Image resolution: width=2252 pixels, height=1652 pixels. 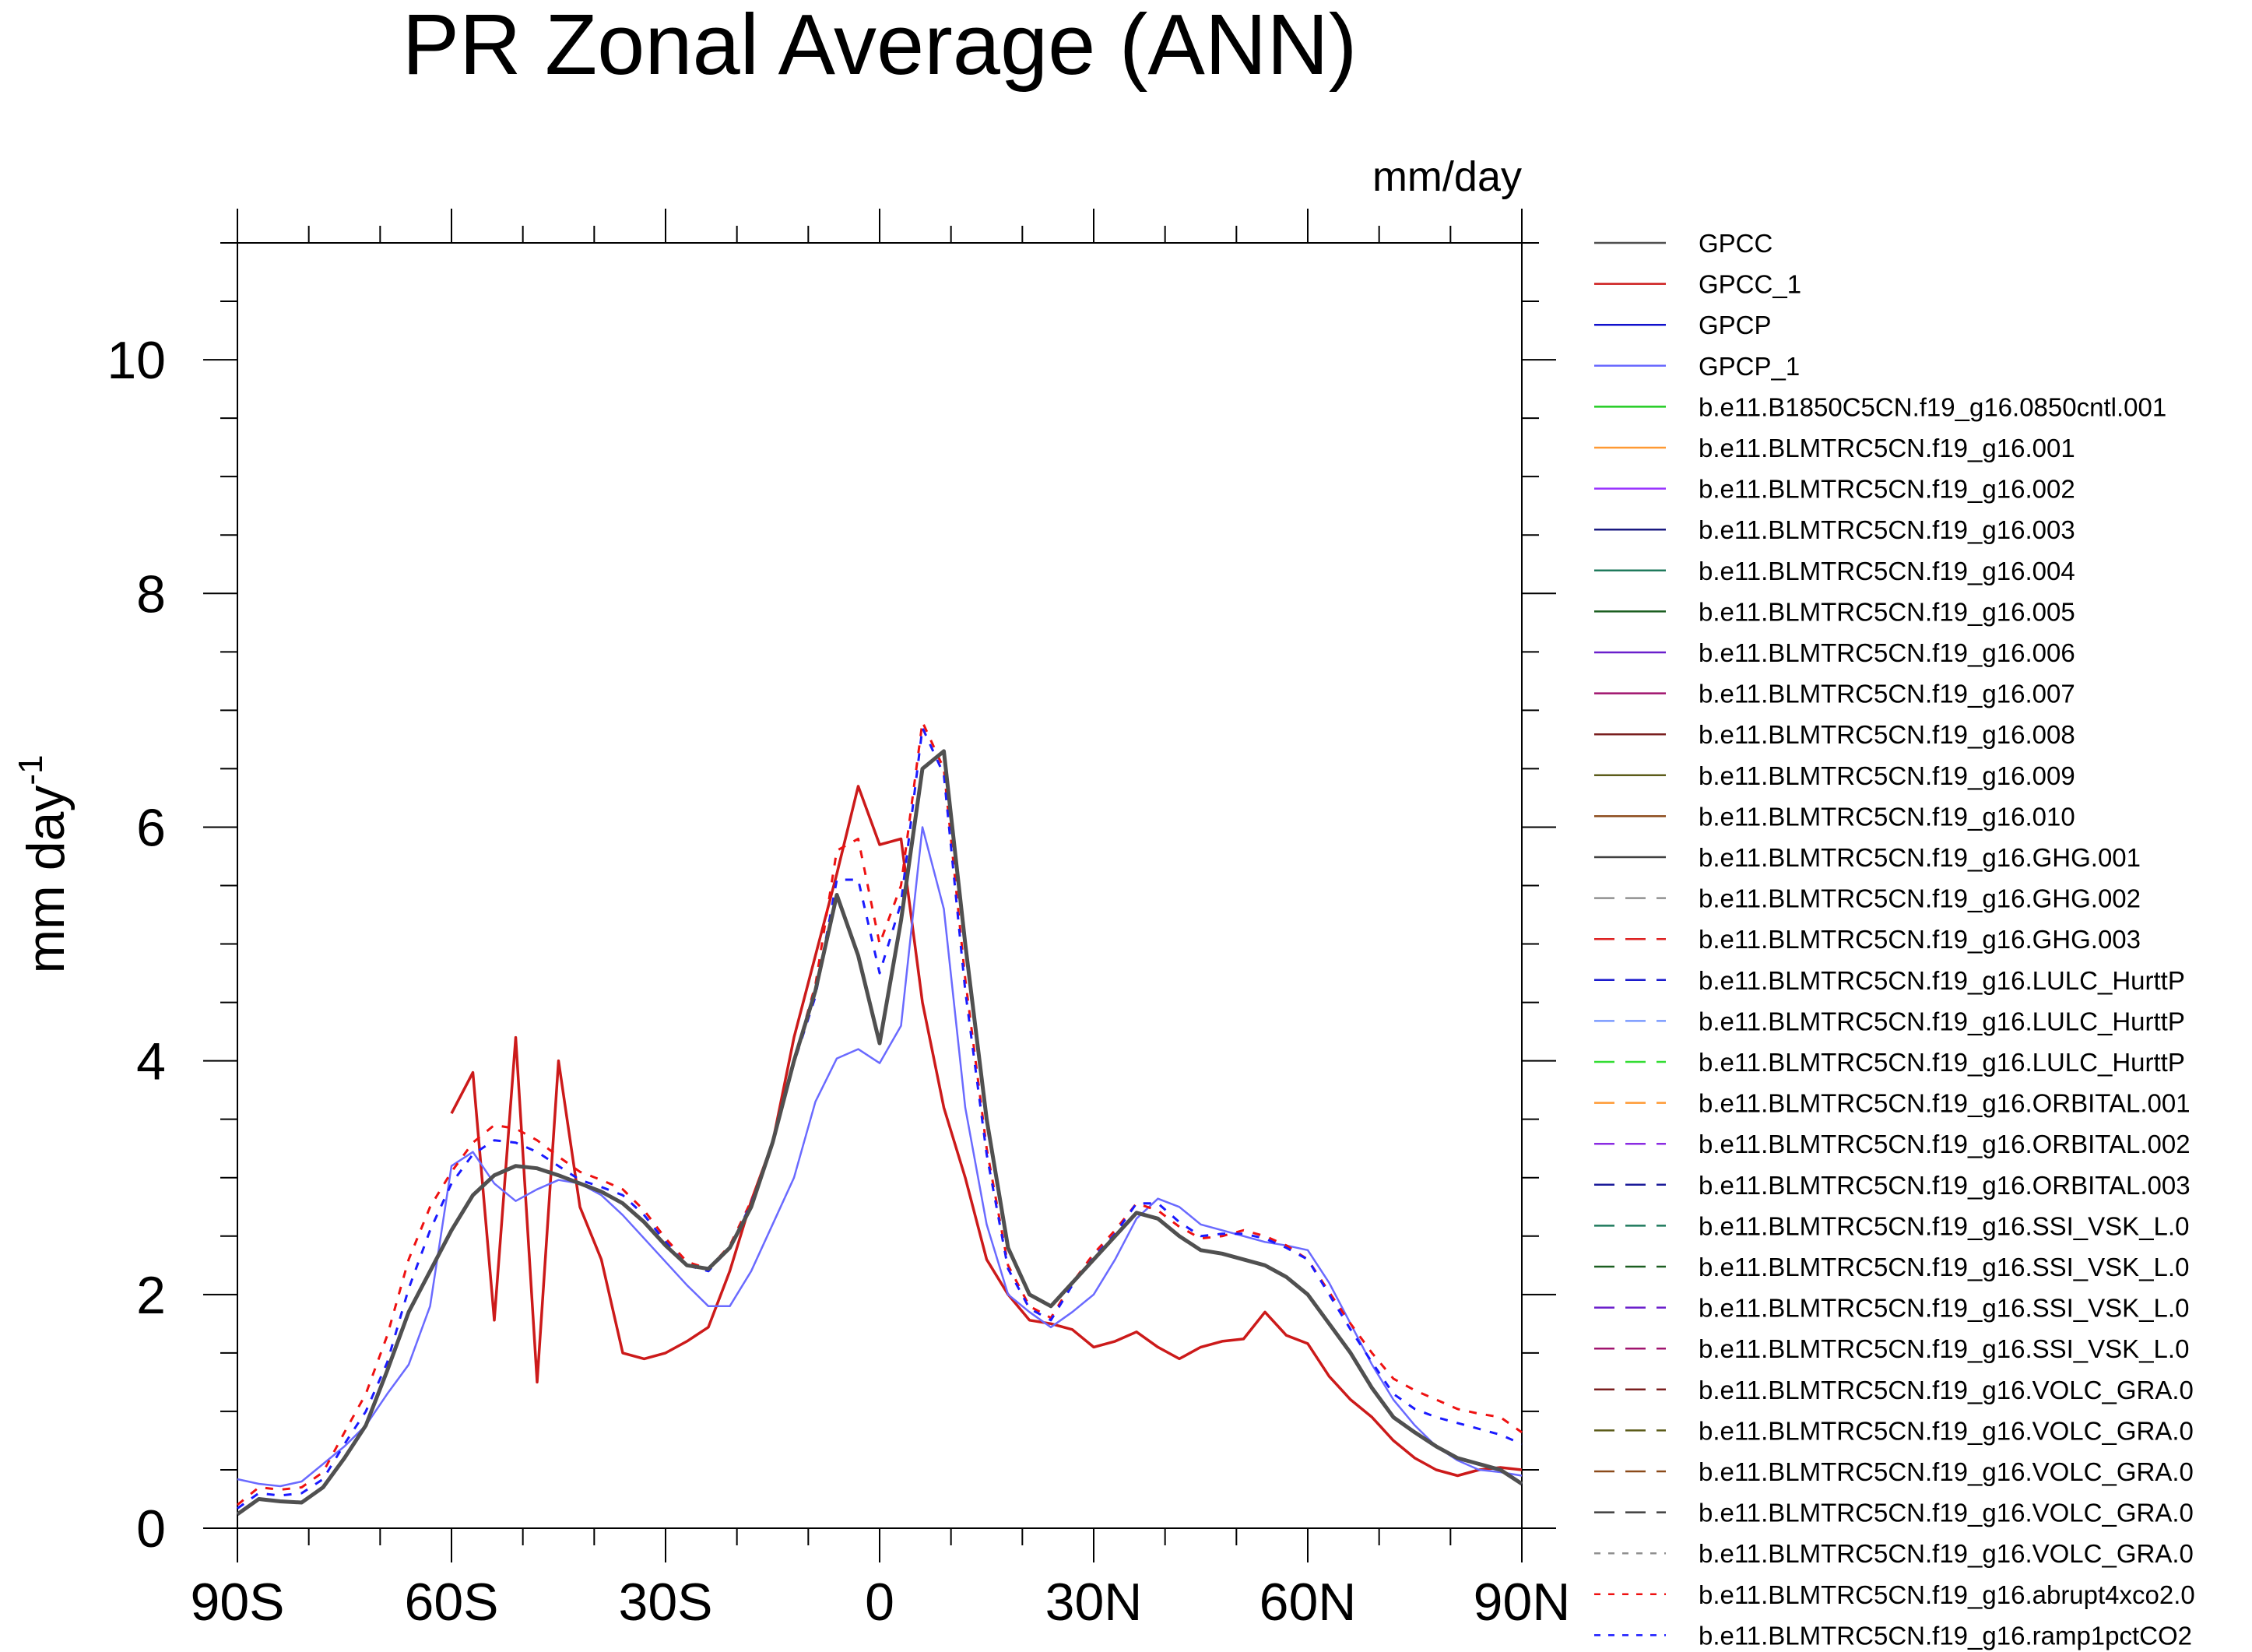 I want to click on legend-label: b.e11.B1850C5CN.f19_g16.0850cntl.001, so click(x=1932, y=406).